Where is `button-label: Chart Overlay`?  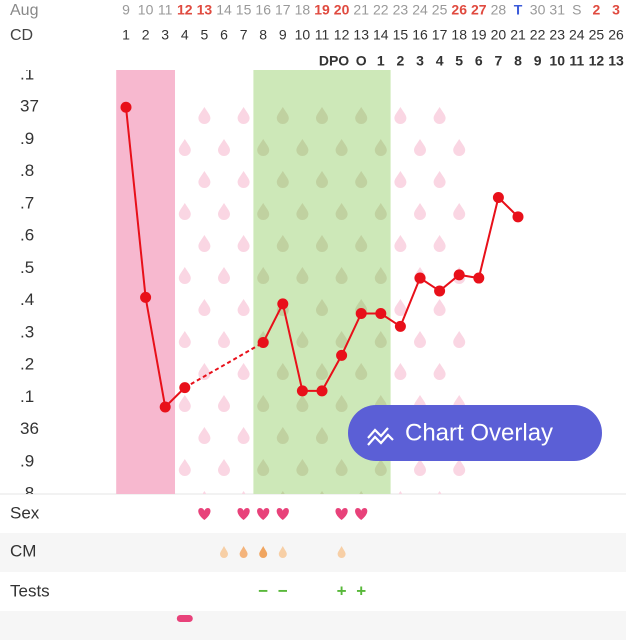 button-label: Chart Overlay is located at coordinates (479, 432).